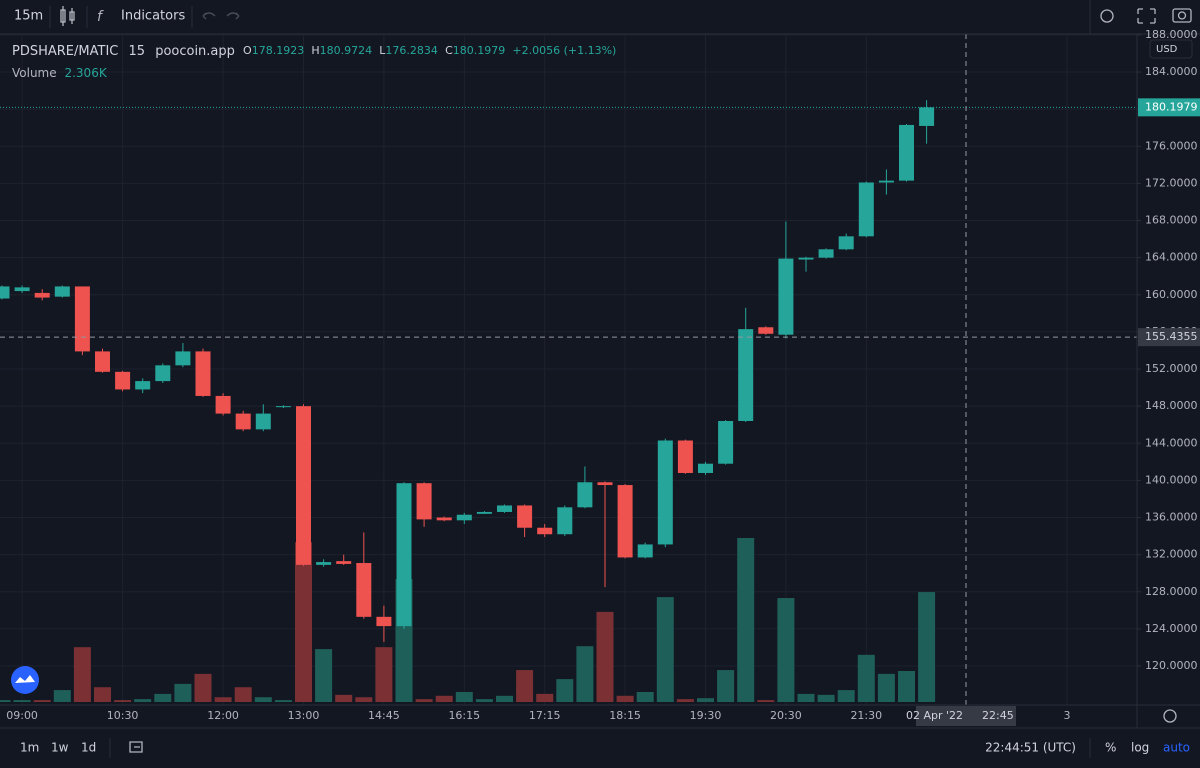  Describe the element at coordinates (1171, 257) in the screenshot. I see `y-tick-label: 164.0000` at that location.